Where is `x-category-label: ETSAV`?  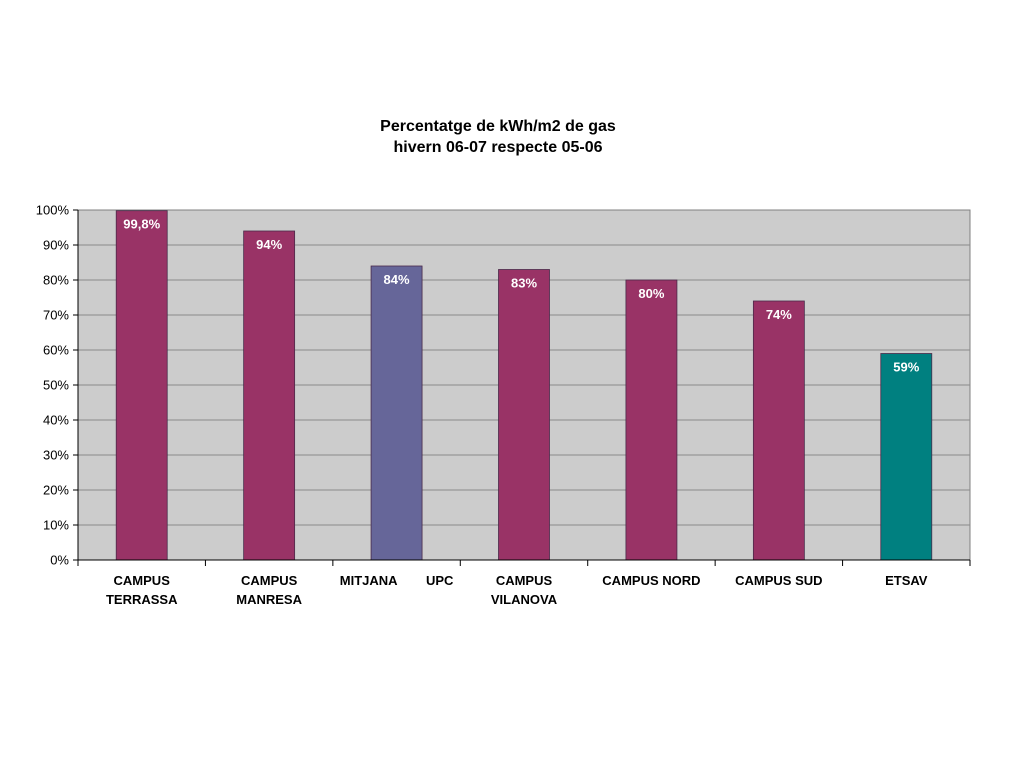 x-category-label: ETSAV is located at coordinates (906, 580).